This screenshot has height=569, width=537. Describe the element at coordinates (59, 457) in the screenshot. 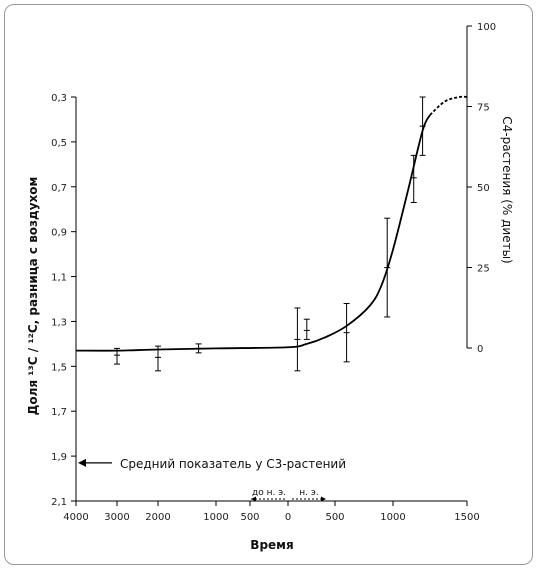

I see `y-tick-label: 1,9` at that location.